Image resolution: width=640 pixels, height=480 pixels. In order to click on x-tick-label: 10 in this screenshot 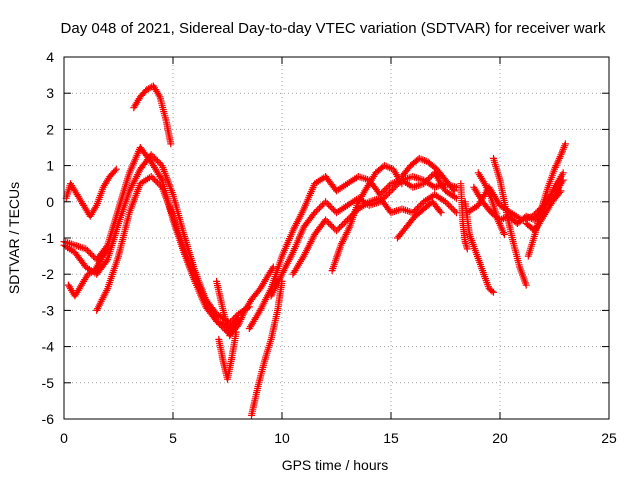, I will do `click(282, 438)`.